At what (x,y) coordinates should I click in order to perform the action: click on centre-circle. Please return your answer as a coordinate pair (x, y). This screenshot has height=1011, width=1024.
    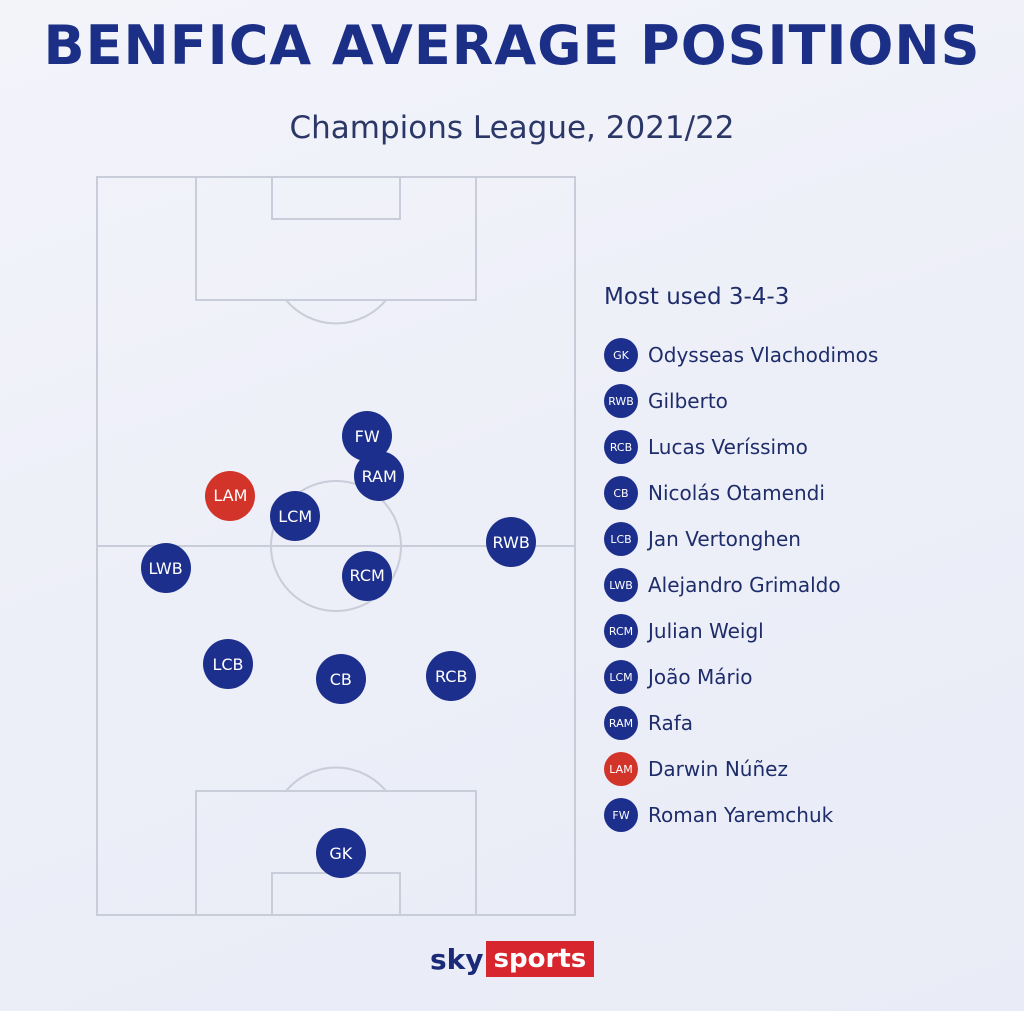
    Looking at the image, I should click on (336, 546).